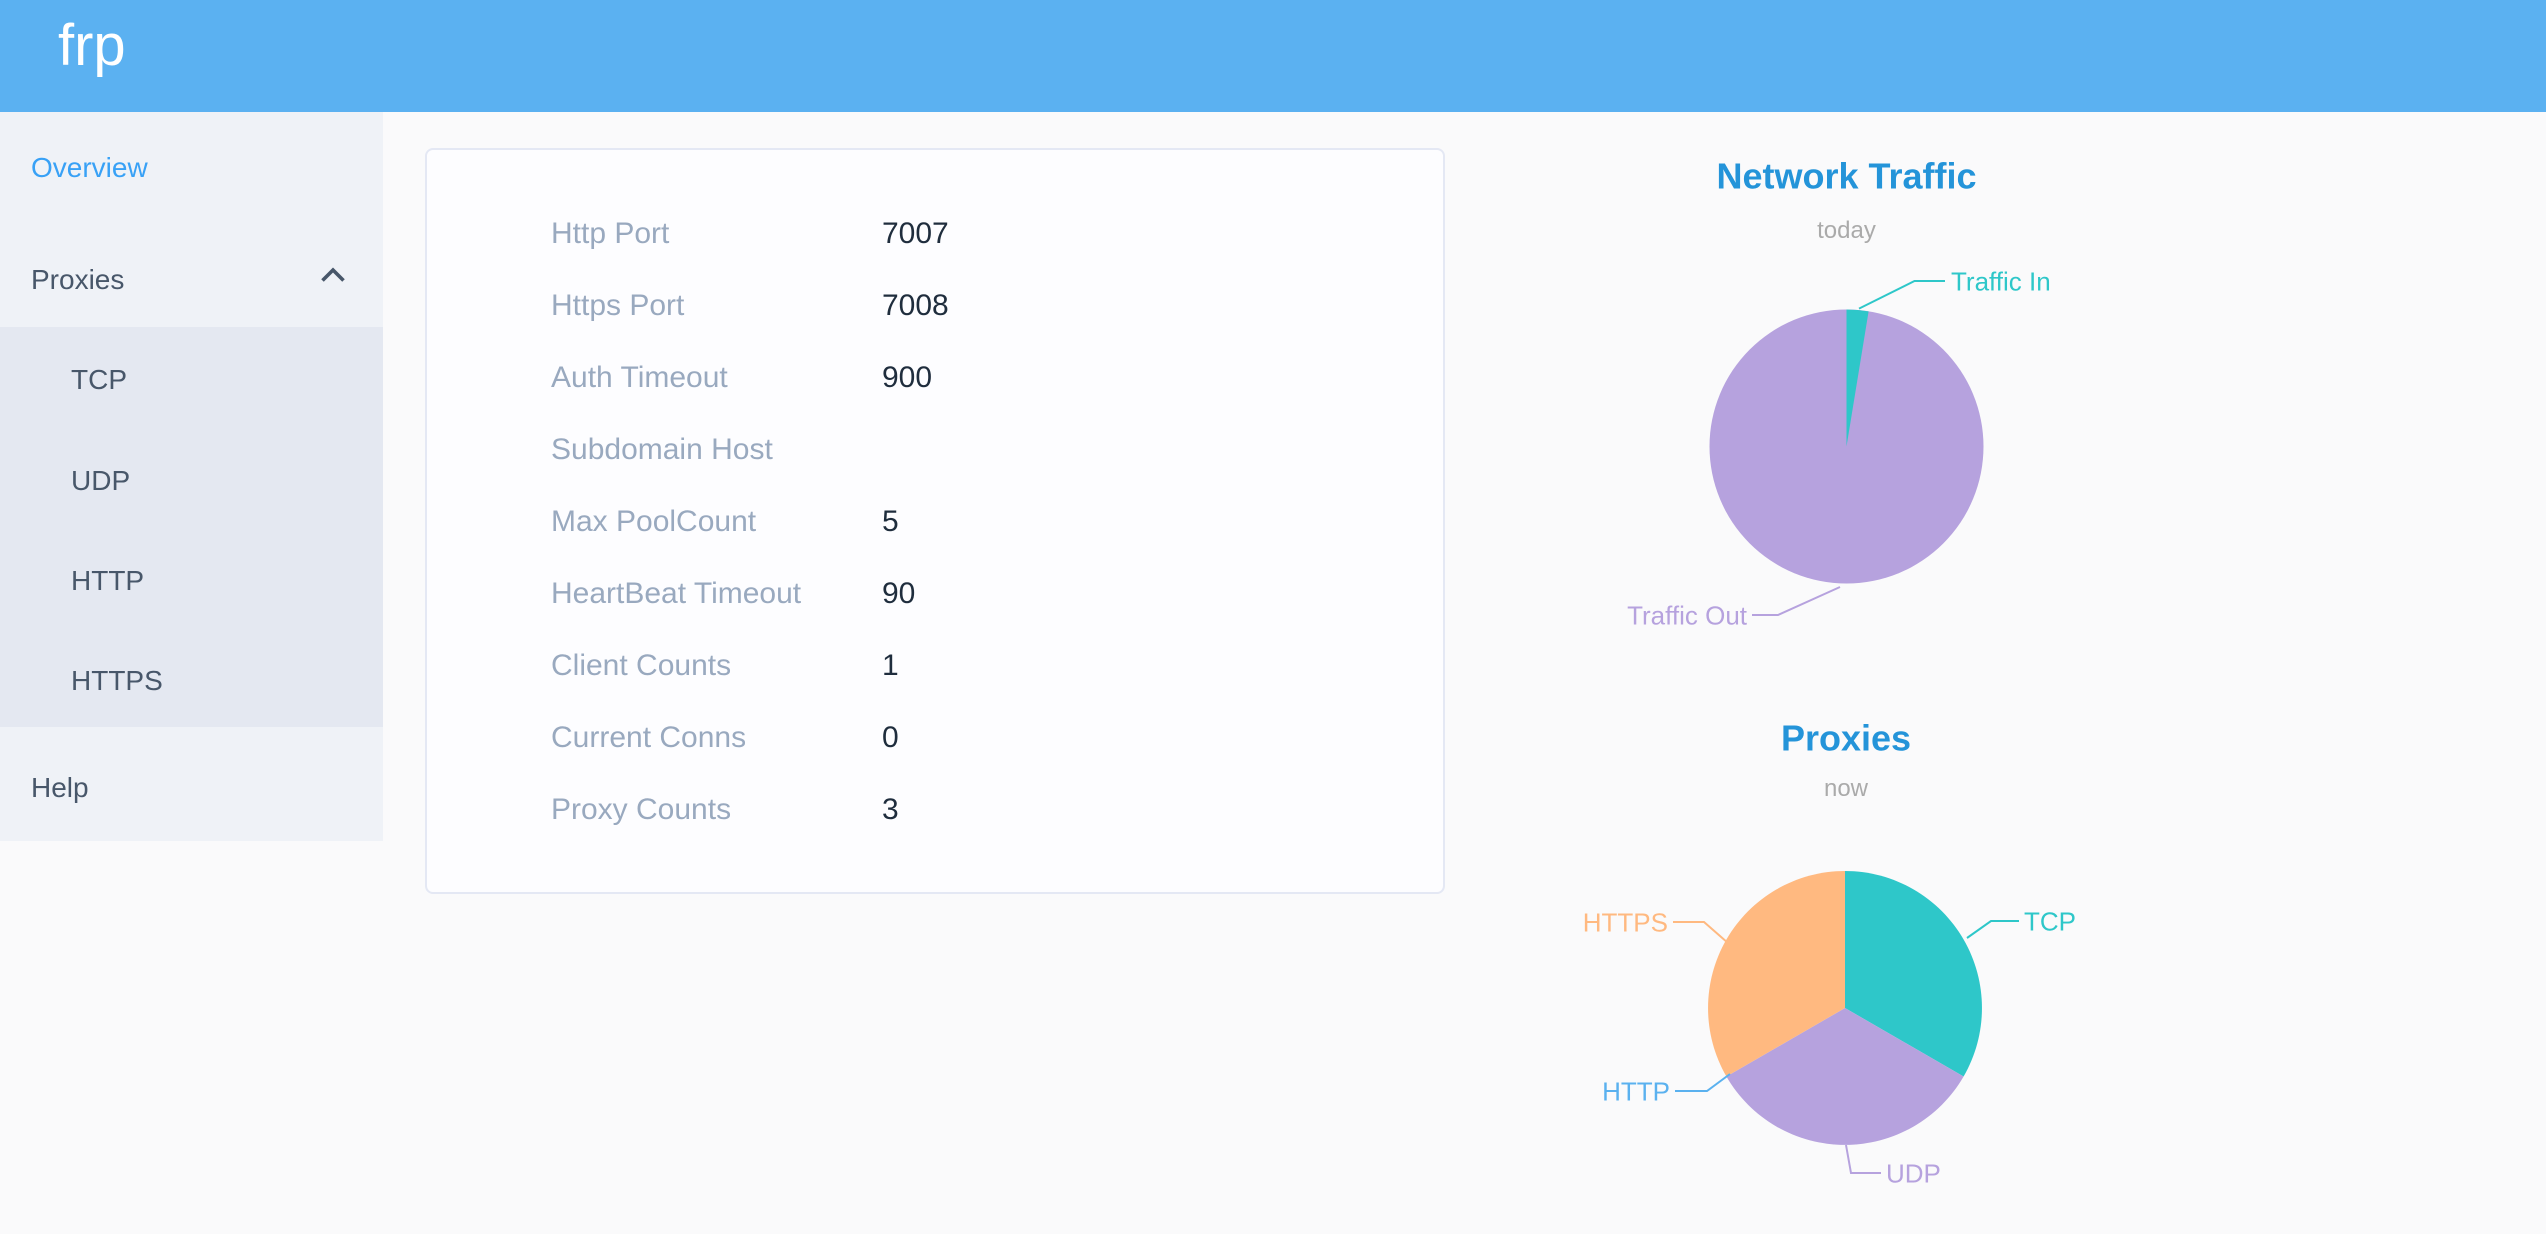  I want to click on svg-text: Traffic In, so click(2001, 281).